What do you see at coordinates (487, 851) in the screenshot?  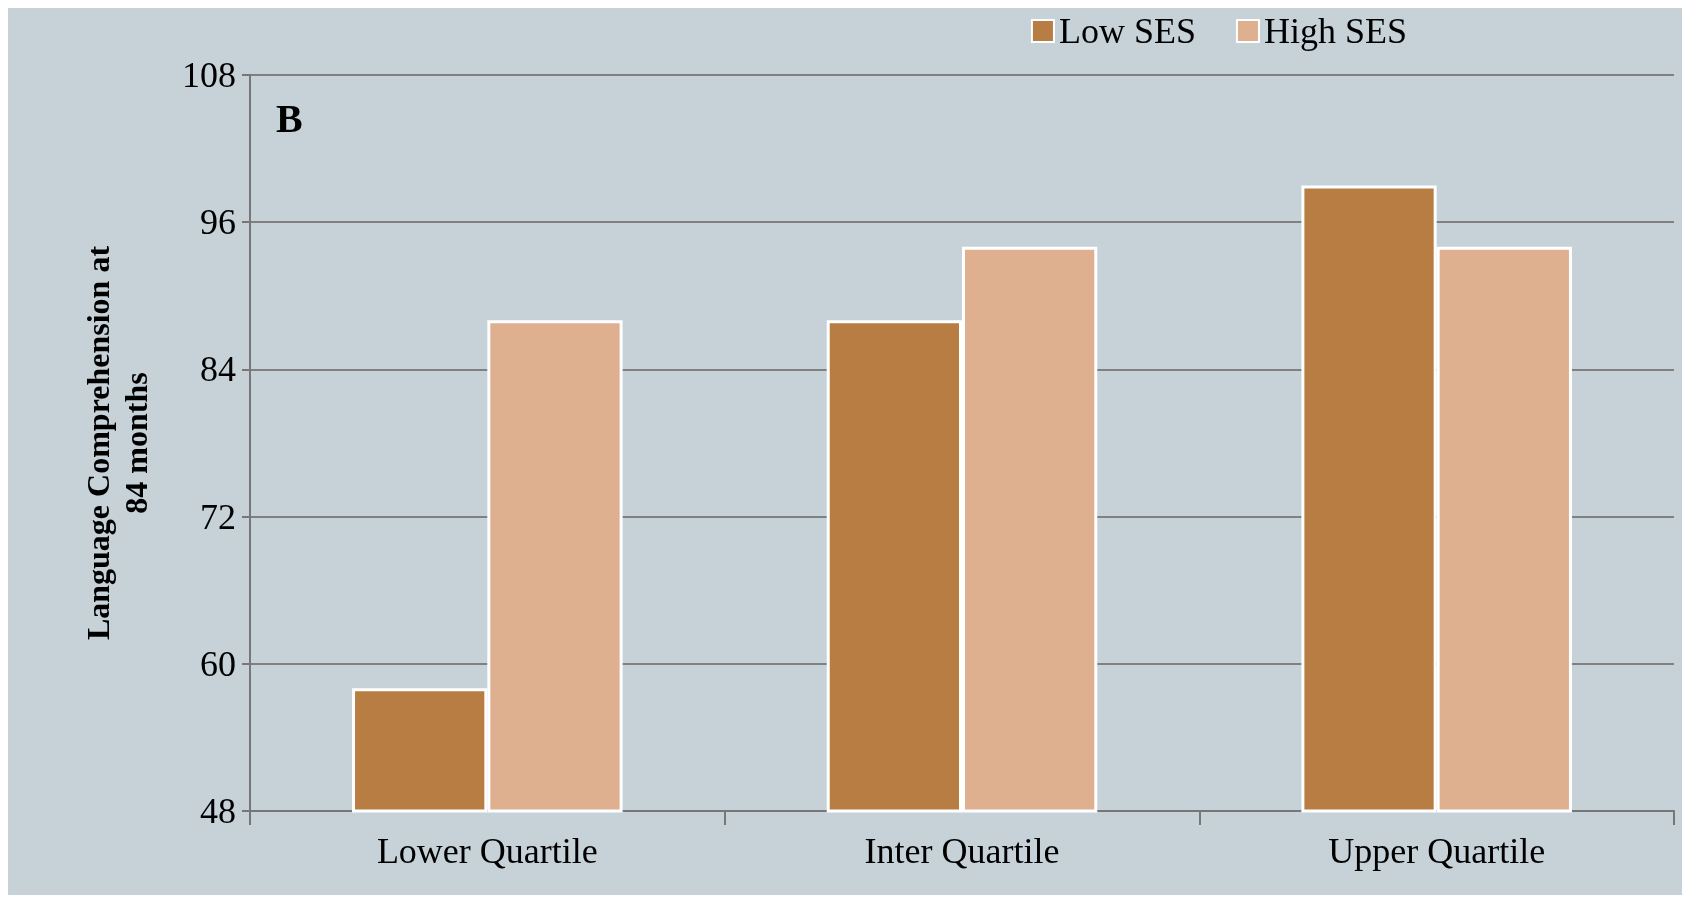 I see `x-tick-label: Lower Quartile` at bounding box center [487, 851].